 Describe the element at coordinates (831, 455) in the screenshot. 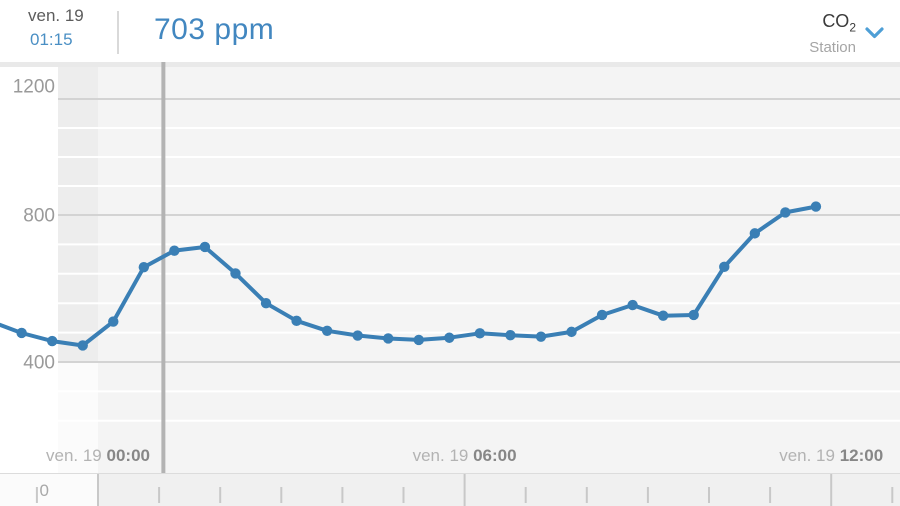

I see `x-axis-label: ven. 19 12:00` at that location.